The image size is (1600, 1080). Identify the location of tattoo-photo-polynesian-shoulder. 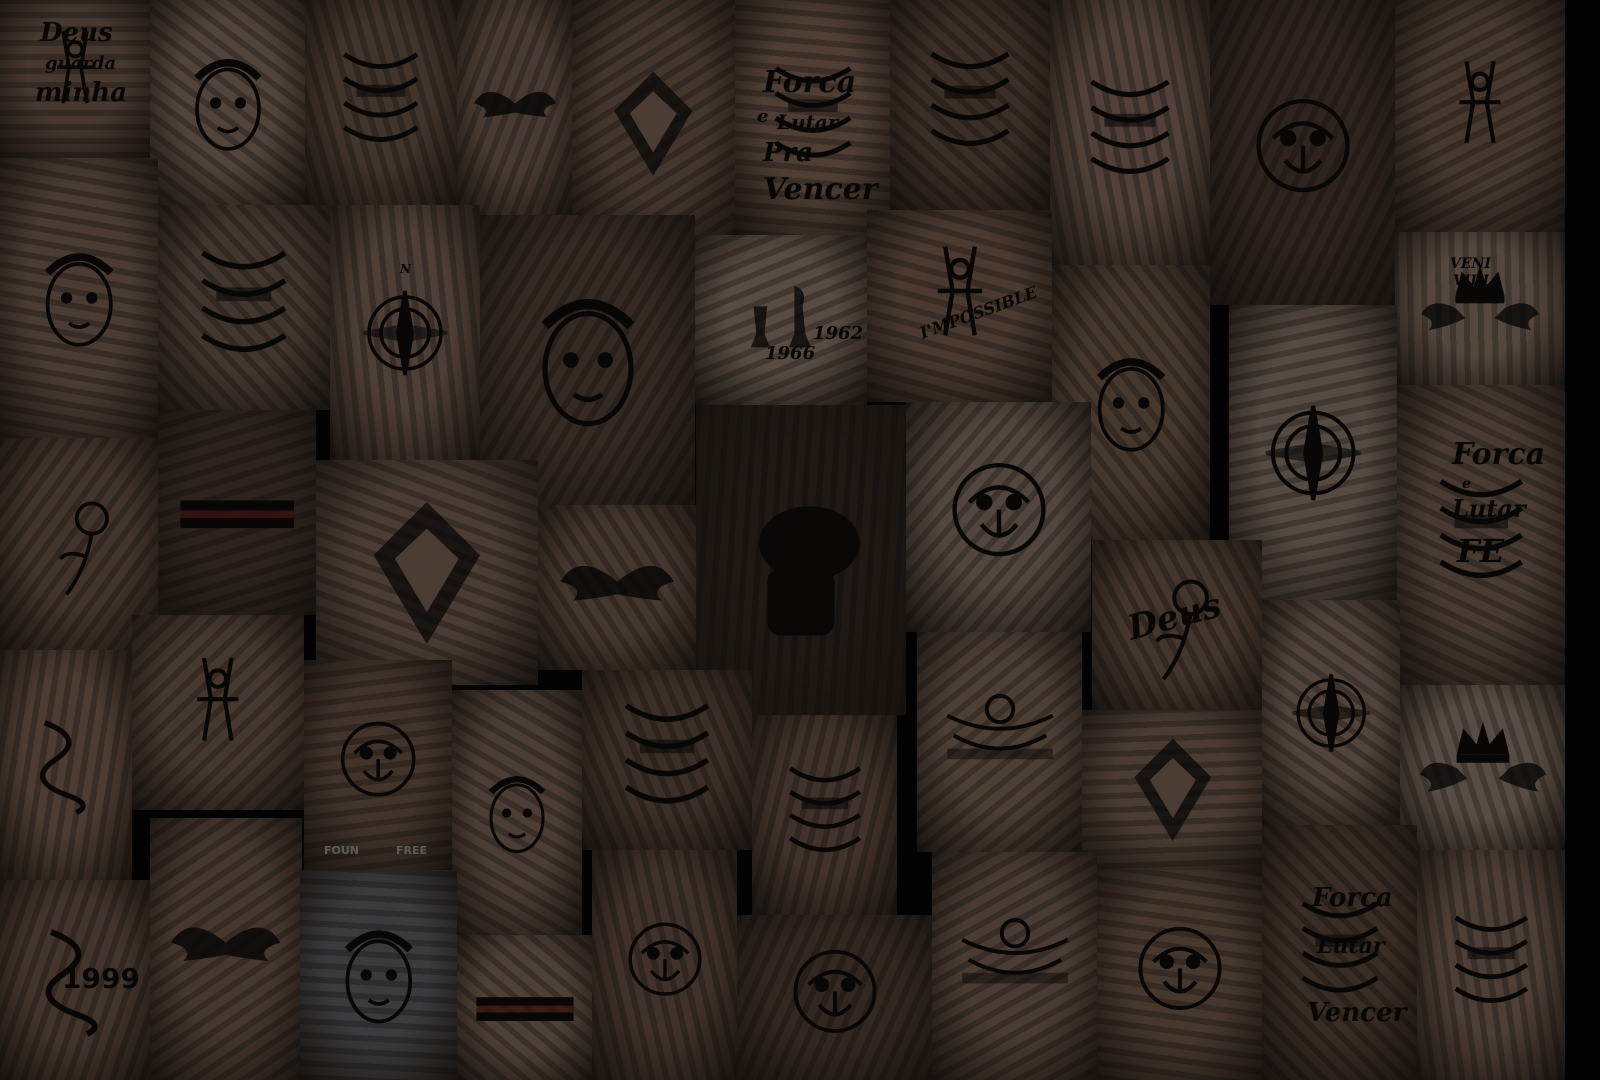
(1173, 790).